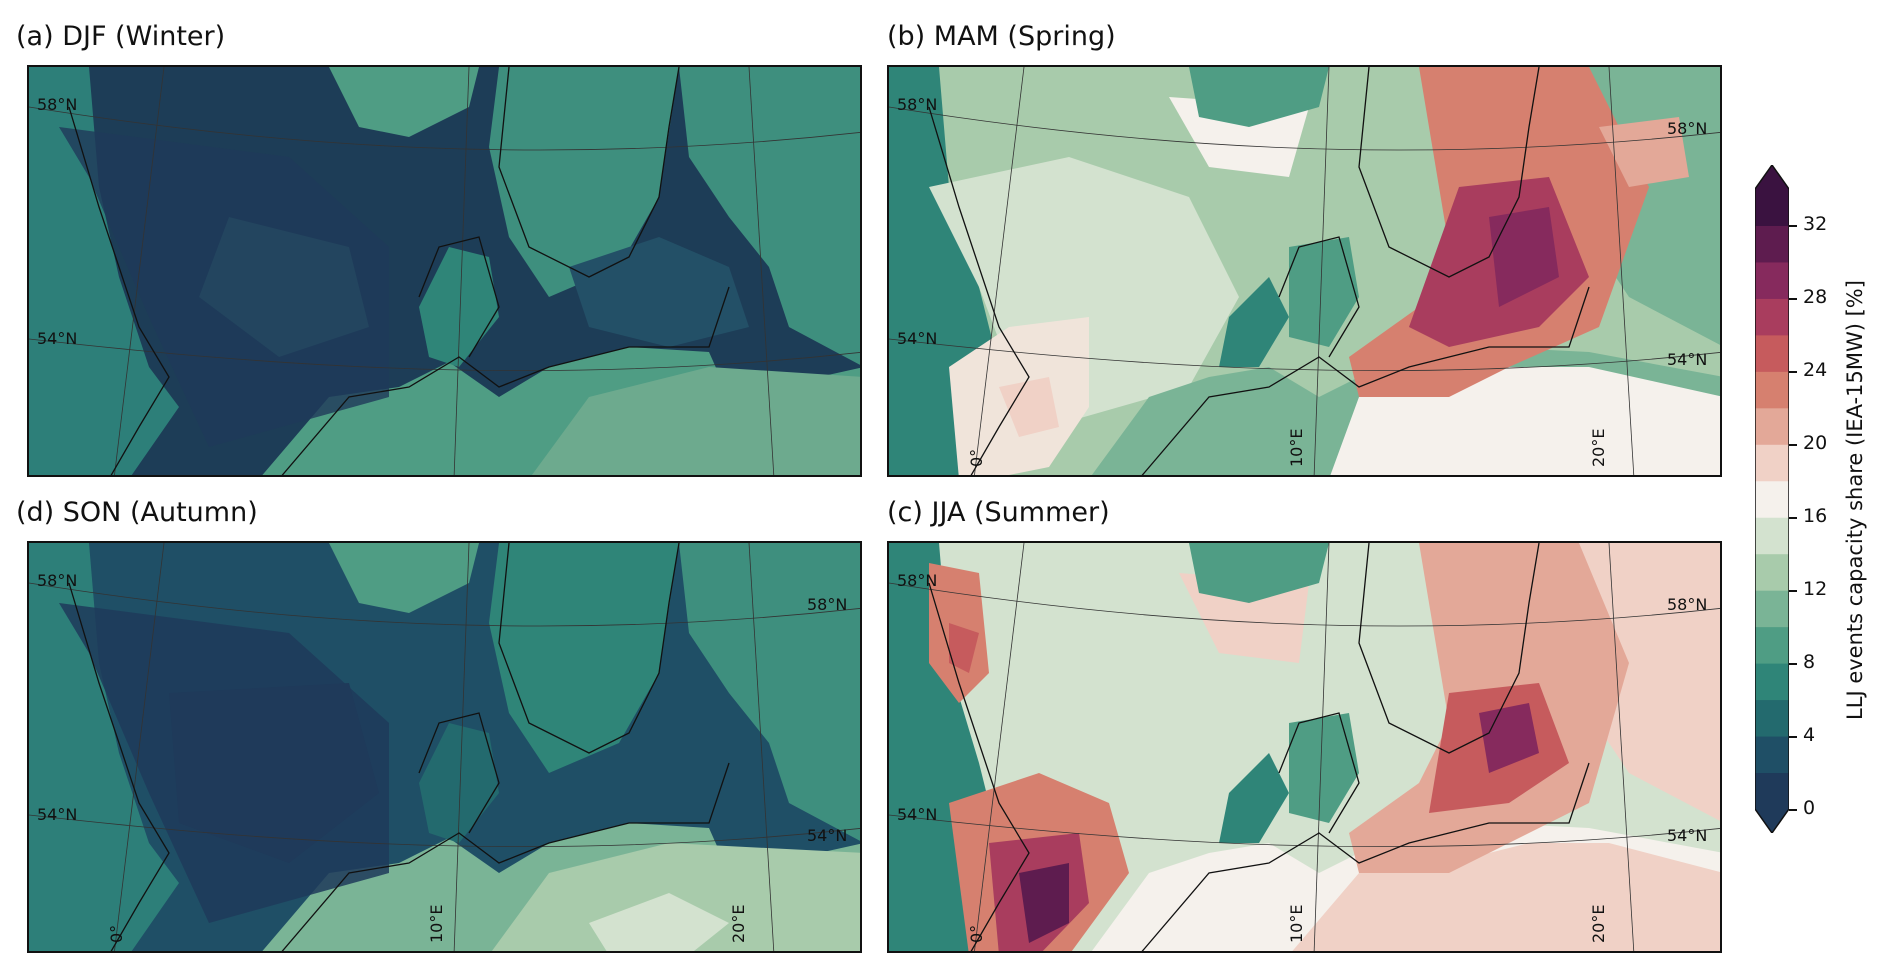 Image resolution: width=1892 pixels, height=971 pixels. I want to click on colorbar-title: LLJ events capacity share (IEA-15MW) [%], so click(1855, 500).